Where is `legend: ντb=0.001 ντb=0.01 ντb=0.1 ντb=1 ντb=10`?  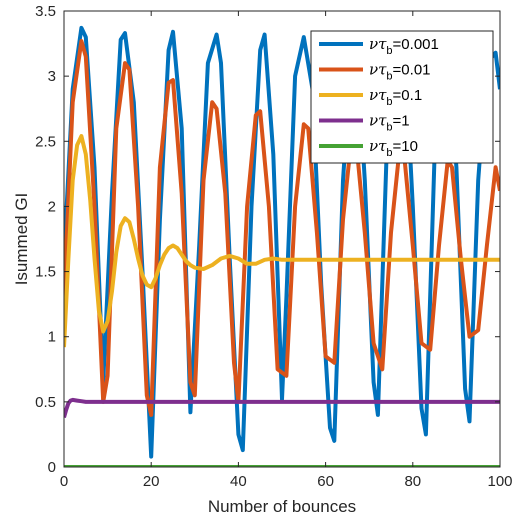 legend: ντb=0.001 ντb=0.01 ντb=0.1 ντb=1 ντb=10 is located at coordinates (402, 97).